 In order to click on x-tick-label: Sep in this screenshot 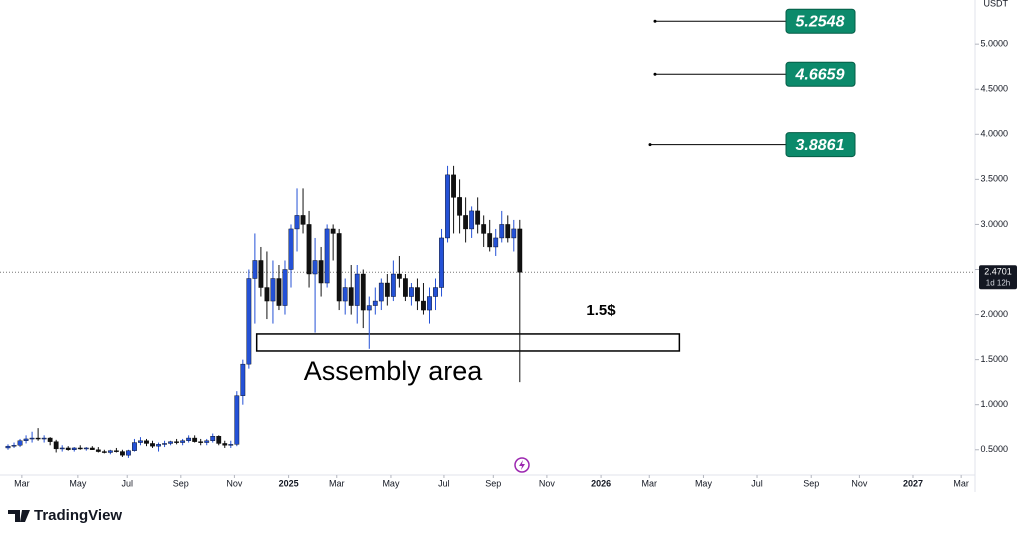, I will do `click(493, 483)`.